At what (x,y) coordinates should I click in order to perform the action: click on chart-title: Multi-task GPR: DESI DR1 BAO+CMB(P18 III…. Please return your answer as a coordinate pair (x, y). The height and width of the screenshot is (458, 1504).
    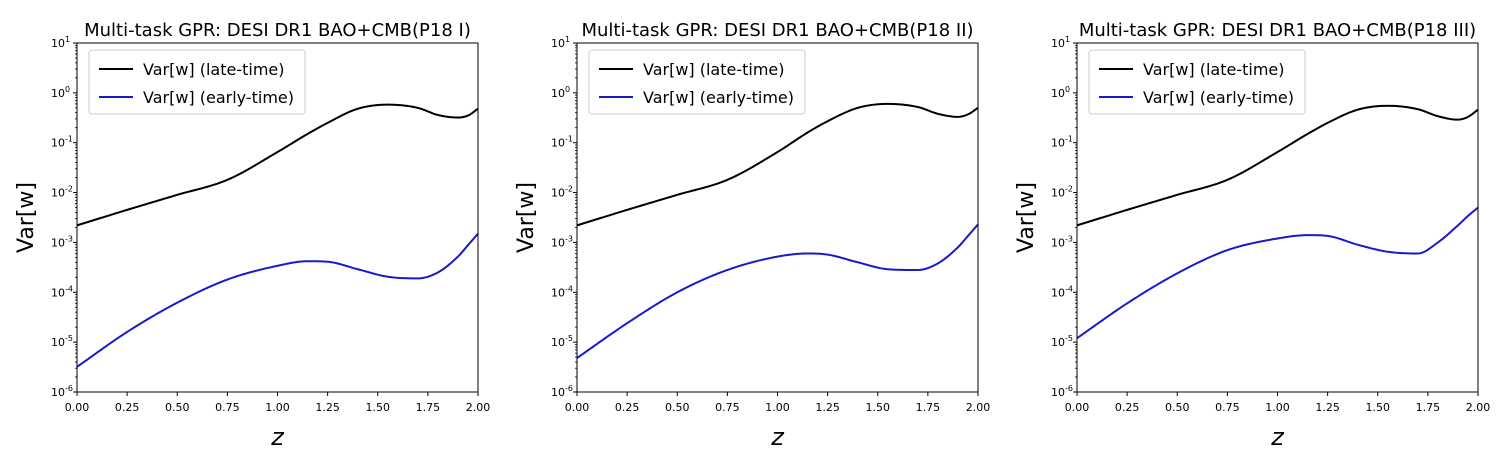
    Looking at the image, I should click on (1277, 30).